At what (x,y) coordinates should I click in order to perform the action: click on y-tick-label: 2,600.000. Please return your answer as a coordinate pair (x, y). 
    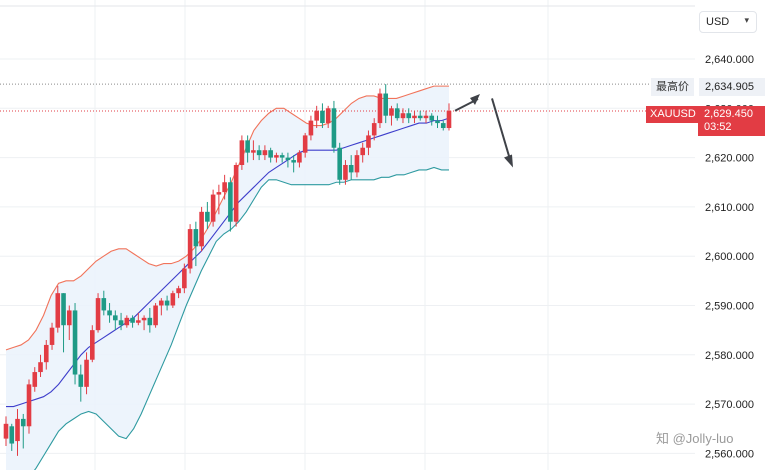
    Looking at the image, I should click on (729, 257).